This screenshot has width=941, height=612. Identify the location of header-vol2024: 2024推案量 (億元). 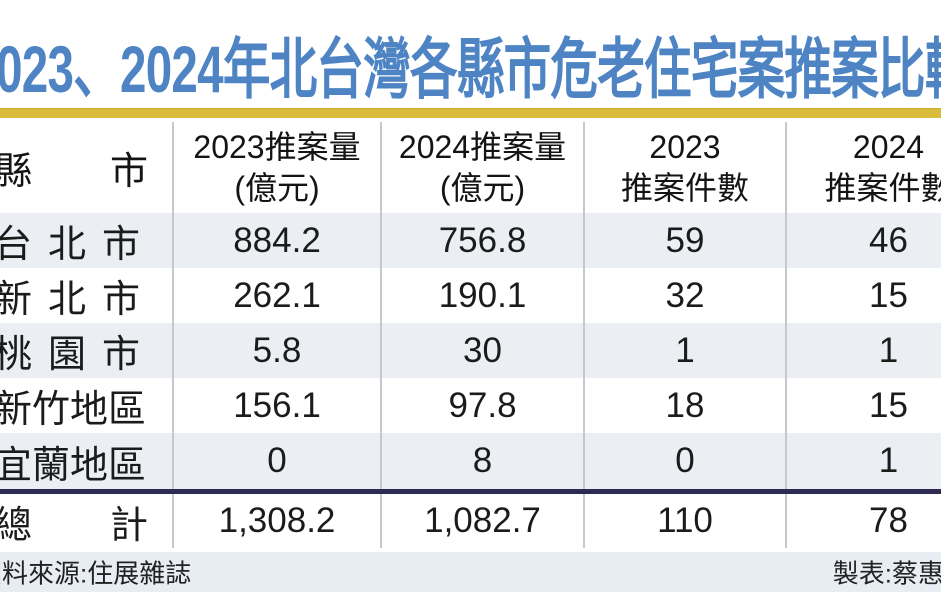
(481, 167).